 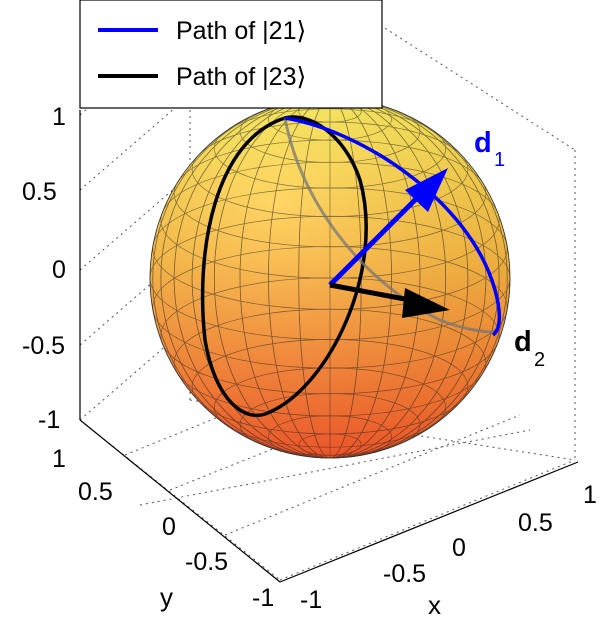 What do you see at coordinates (241, 31) in the screenshot?
I see `legend-entry-path-21: Path of |21⟩` at bounding box center [241, 31].